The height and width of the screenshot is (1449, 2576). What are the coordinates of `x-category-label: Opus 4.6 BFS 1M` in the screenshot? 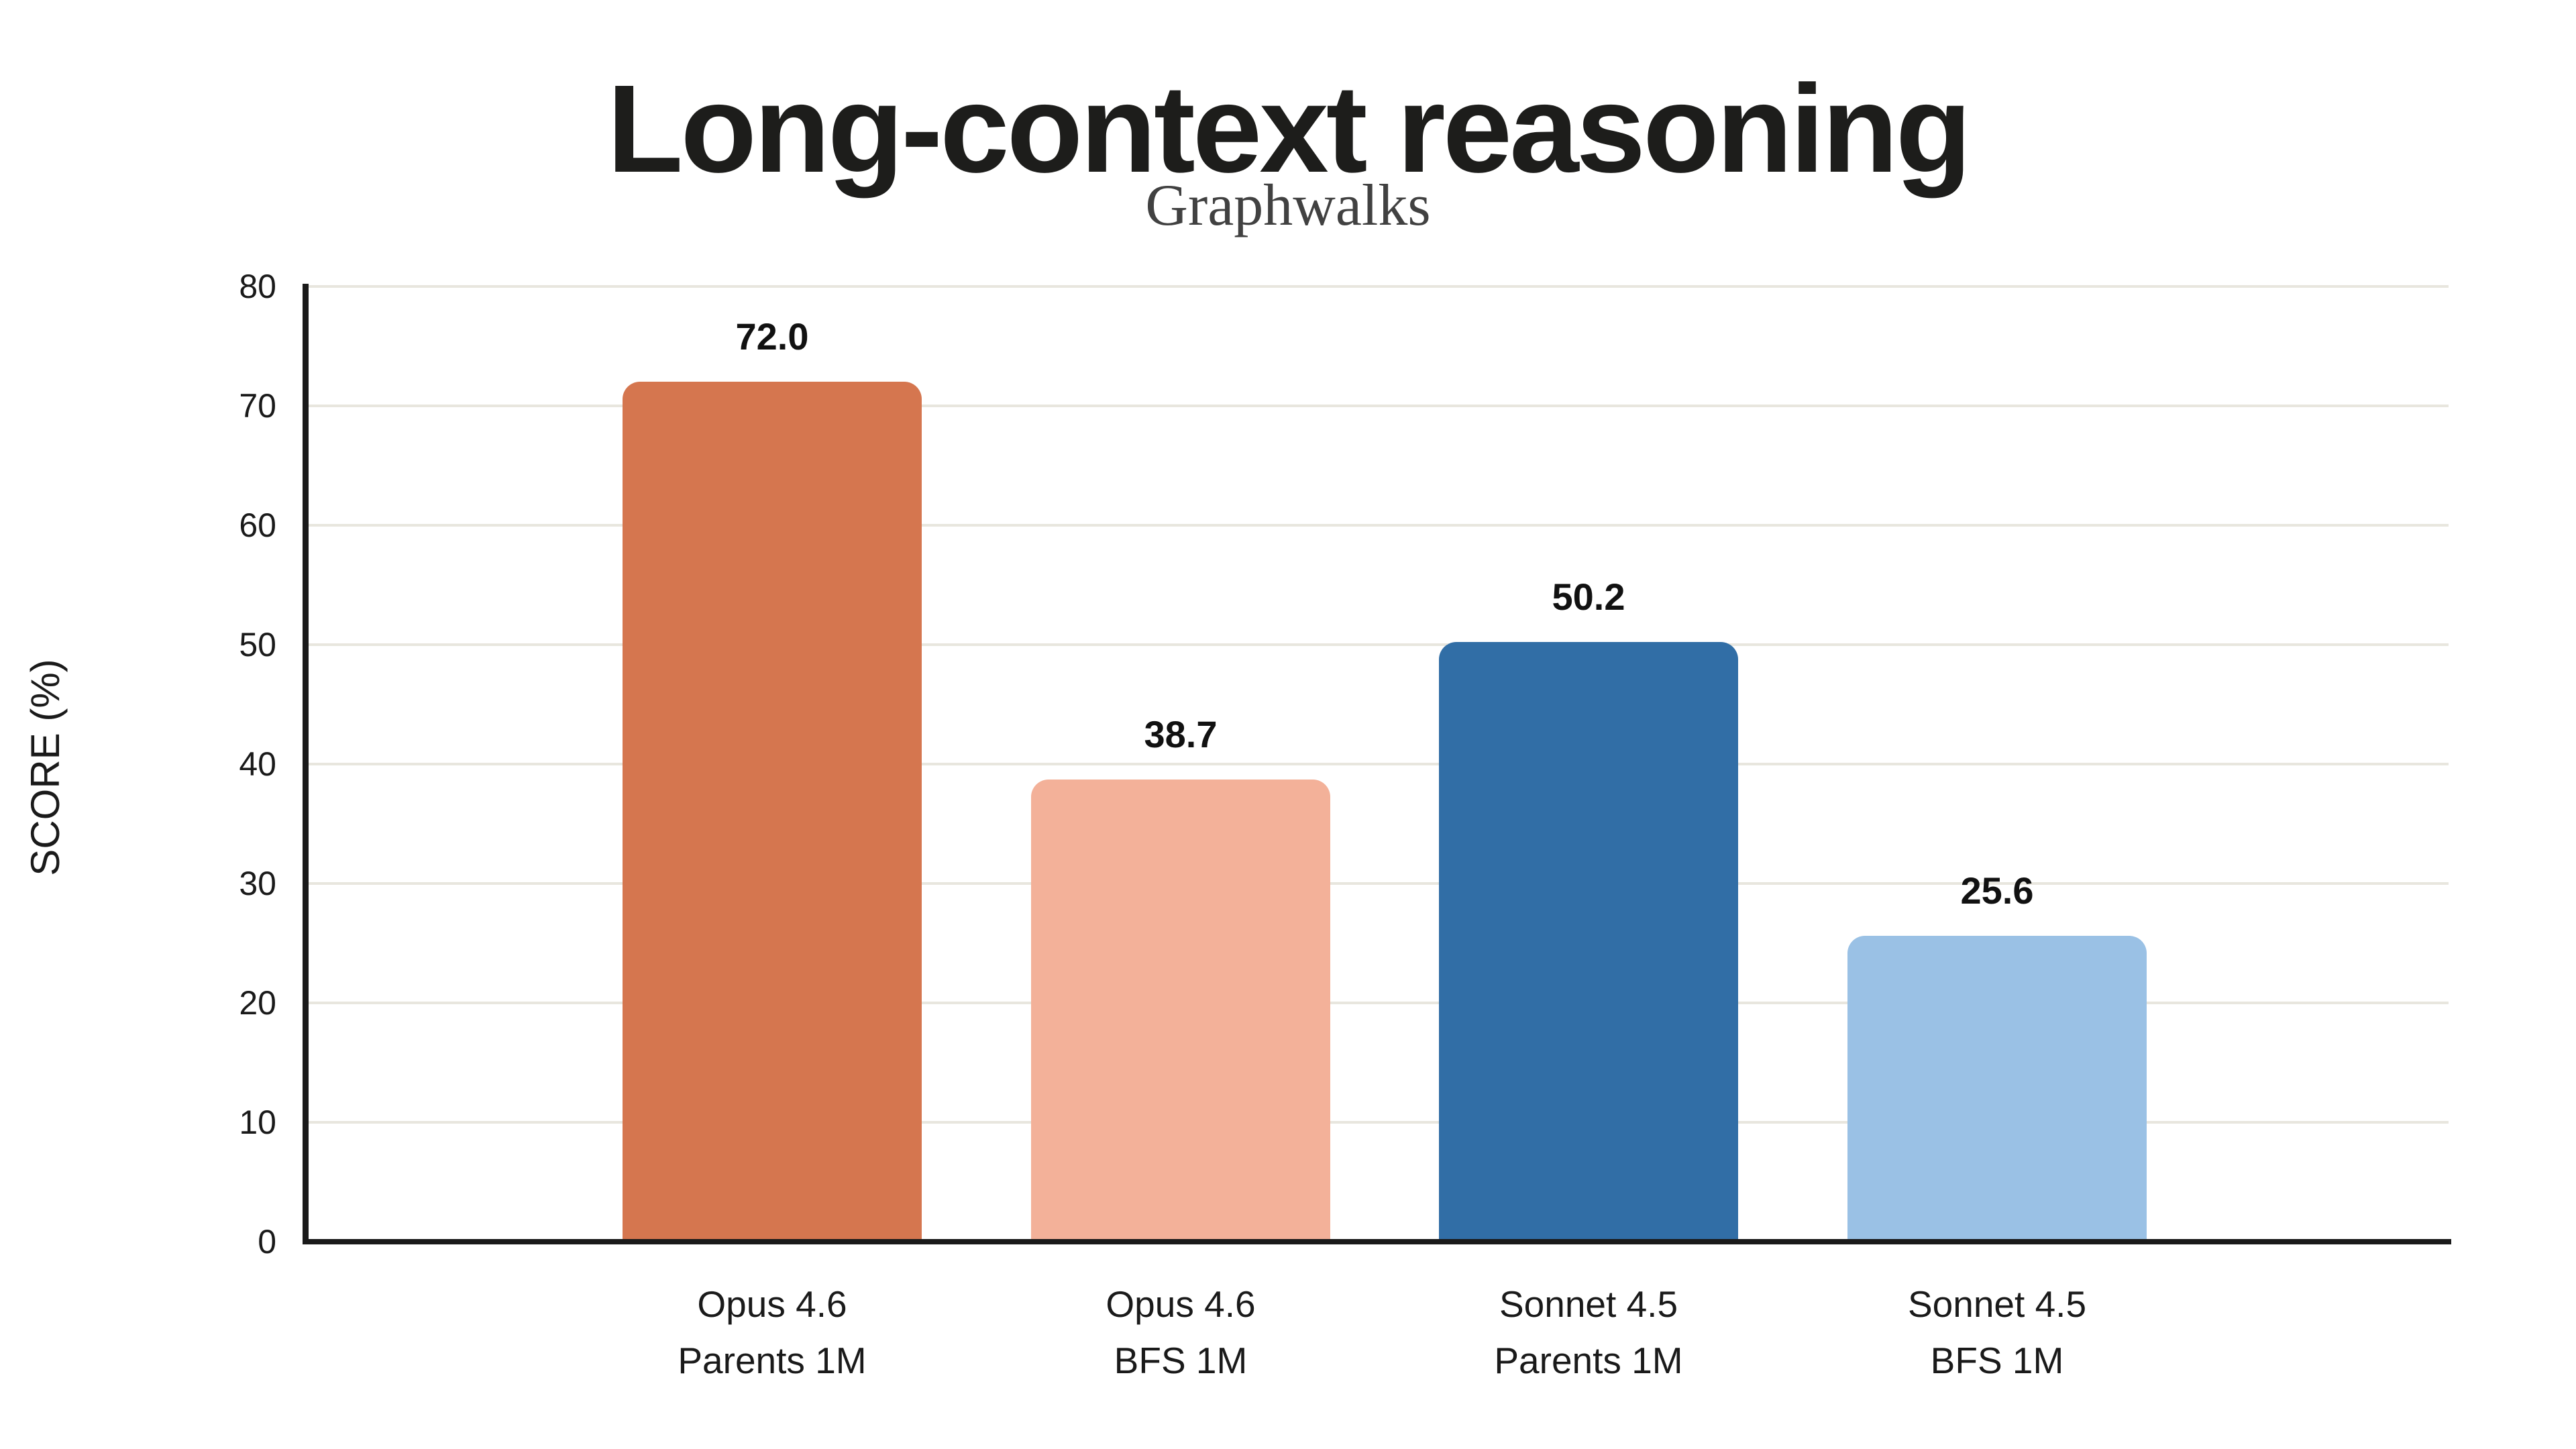 It's located at (1180, 1332).